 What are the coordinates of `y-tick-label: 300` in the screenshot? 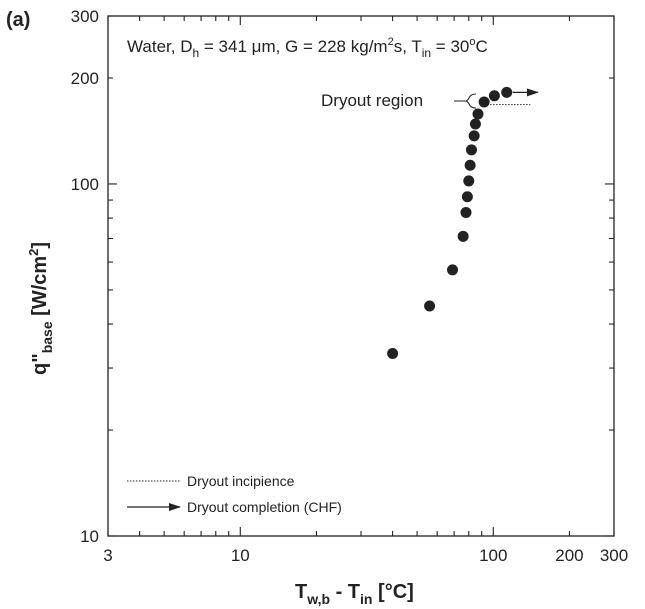 It's located at (85, 16).